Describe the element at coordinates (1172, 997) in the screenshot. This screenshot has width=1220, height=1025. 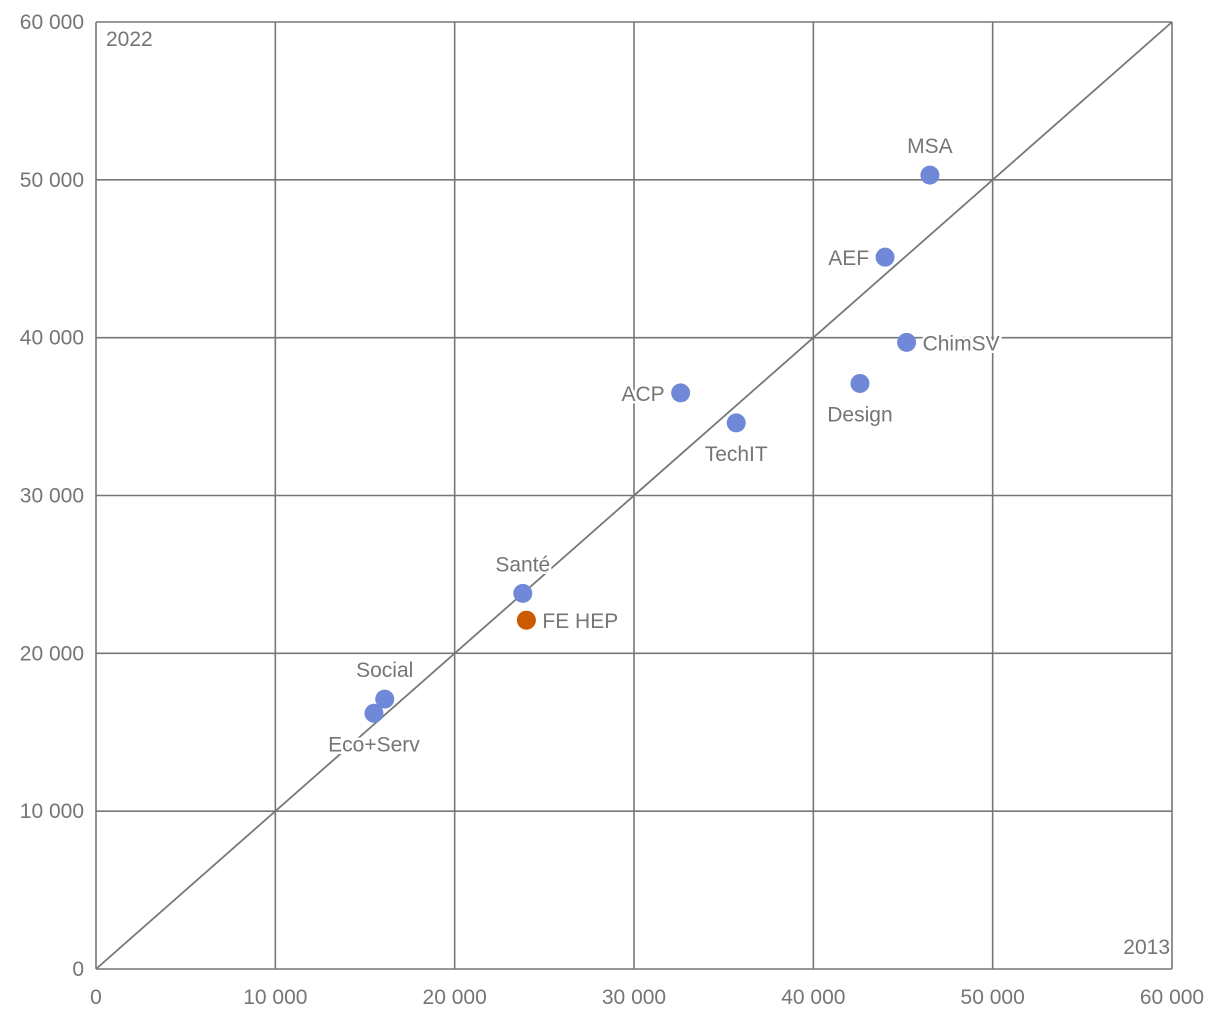
I see `x-tick-label: 60 000` at that location.